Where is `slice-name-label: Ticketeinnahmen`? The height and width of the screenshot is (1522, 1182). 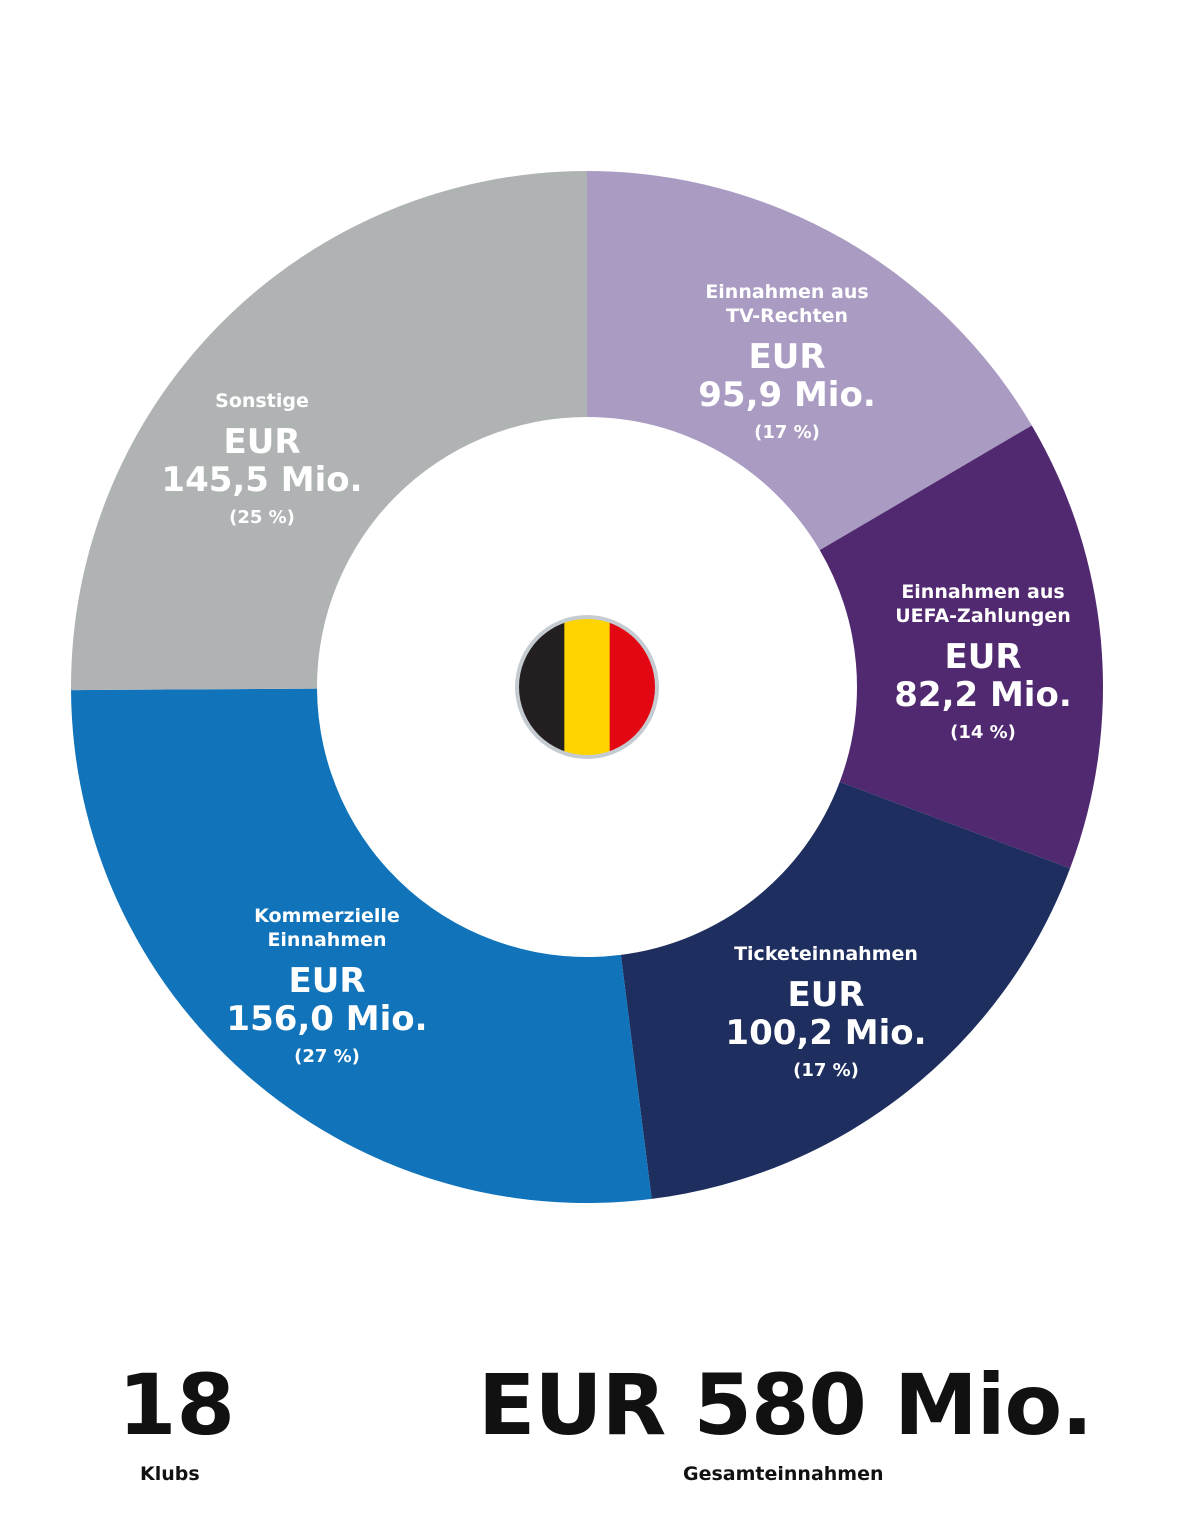 slice-name-label: Ticketeinnahmen is located at coordinates (826, 954).